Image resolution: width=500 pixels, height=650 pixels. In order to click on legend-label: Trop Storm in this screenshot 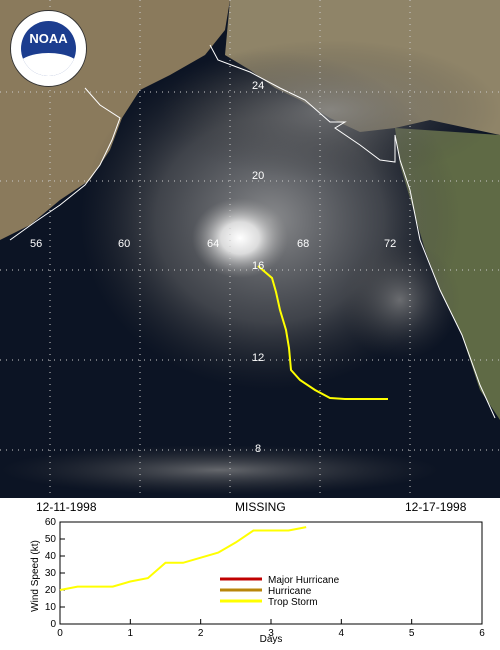, I will do `click(293, 602)`.